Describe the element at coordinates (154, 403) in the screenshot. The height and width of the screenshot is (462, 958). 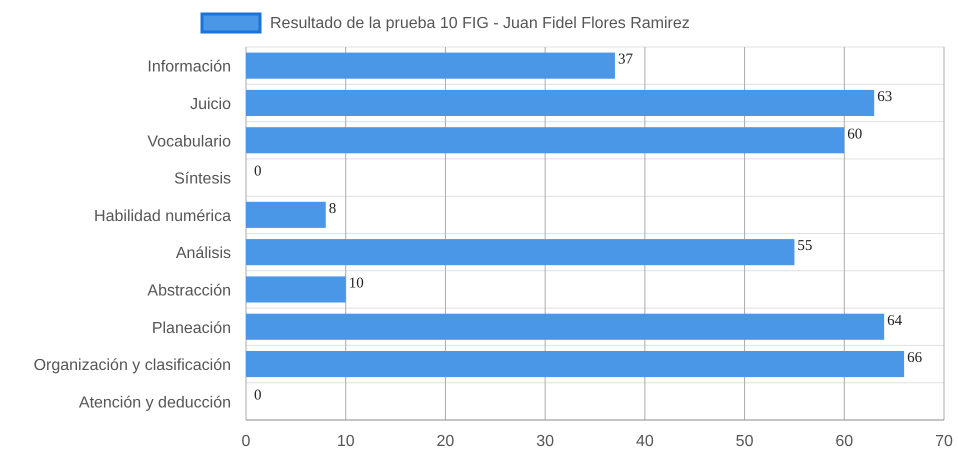
I see `y-tick-label: Atención y deducción` at that location.